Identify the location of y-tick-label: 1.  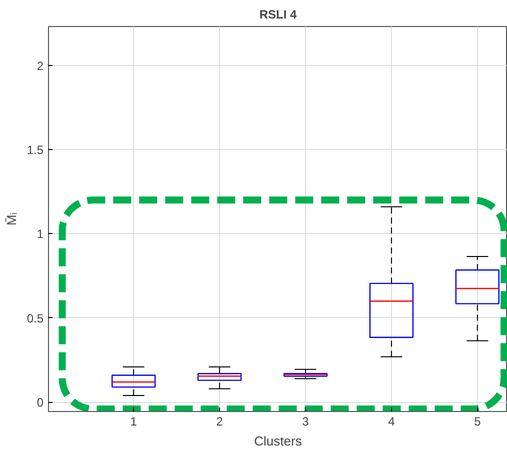
(40, 234).